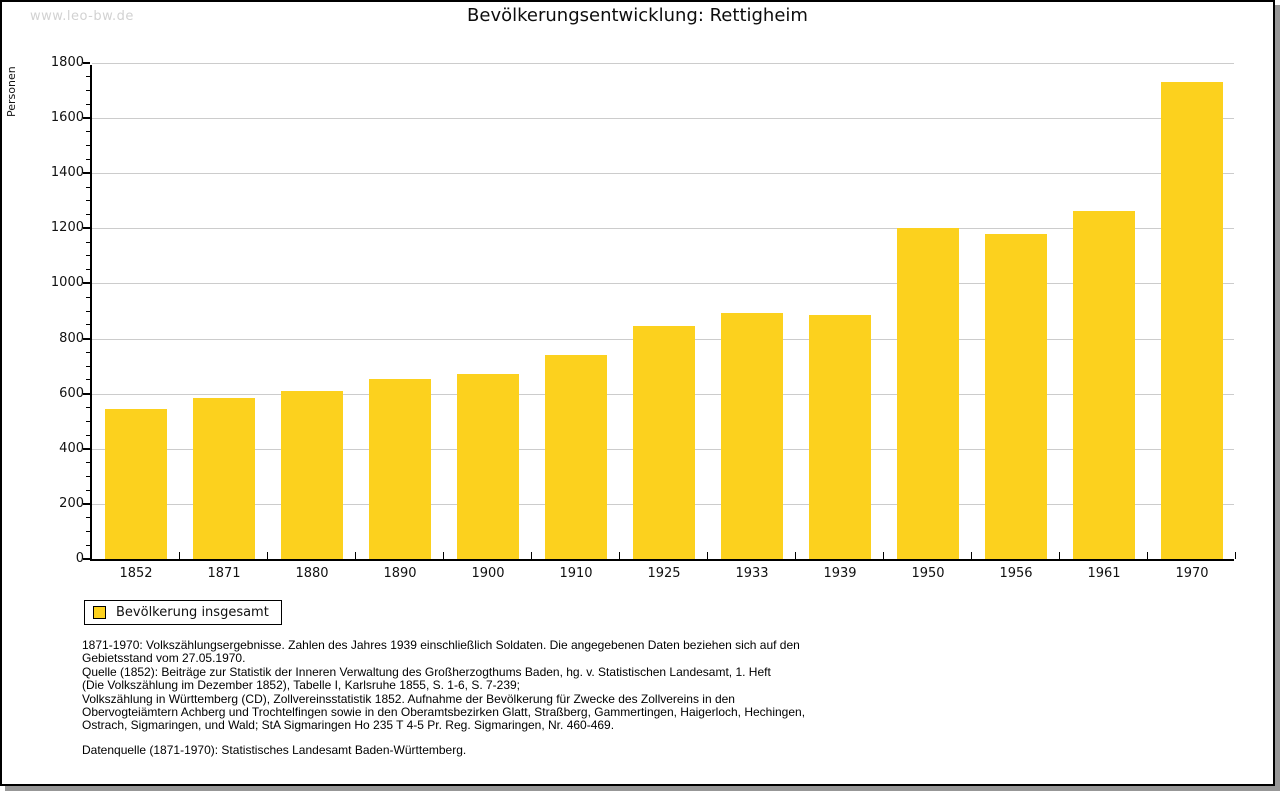 The height and width of the screenshot is (791, 1280). Describe the element at coordinates (840, 573) in the screenshot. I see `x-tick-label: 1939` at that location.